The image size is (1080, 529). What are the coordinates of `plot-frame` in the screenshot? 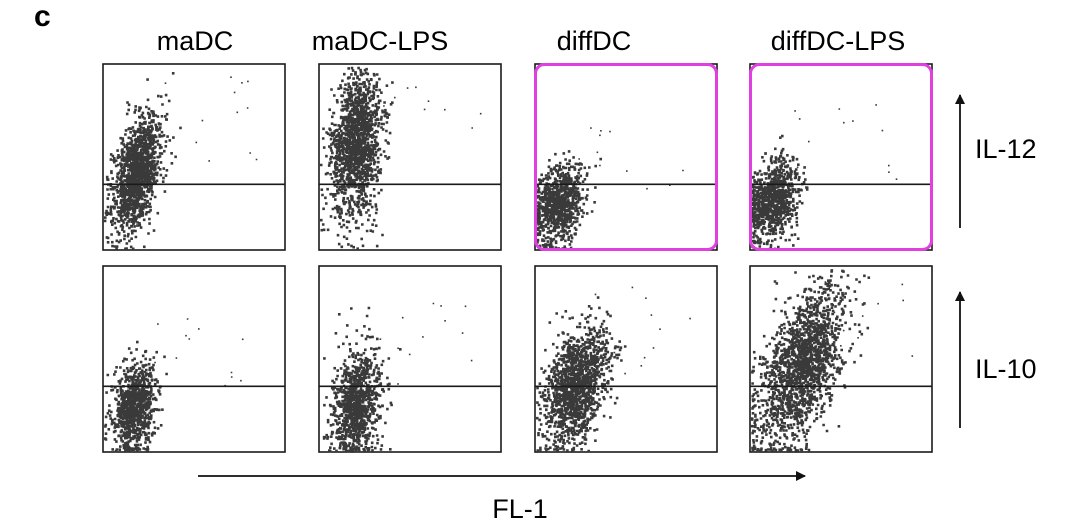 It's located at (410, 359).